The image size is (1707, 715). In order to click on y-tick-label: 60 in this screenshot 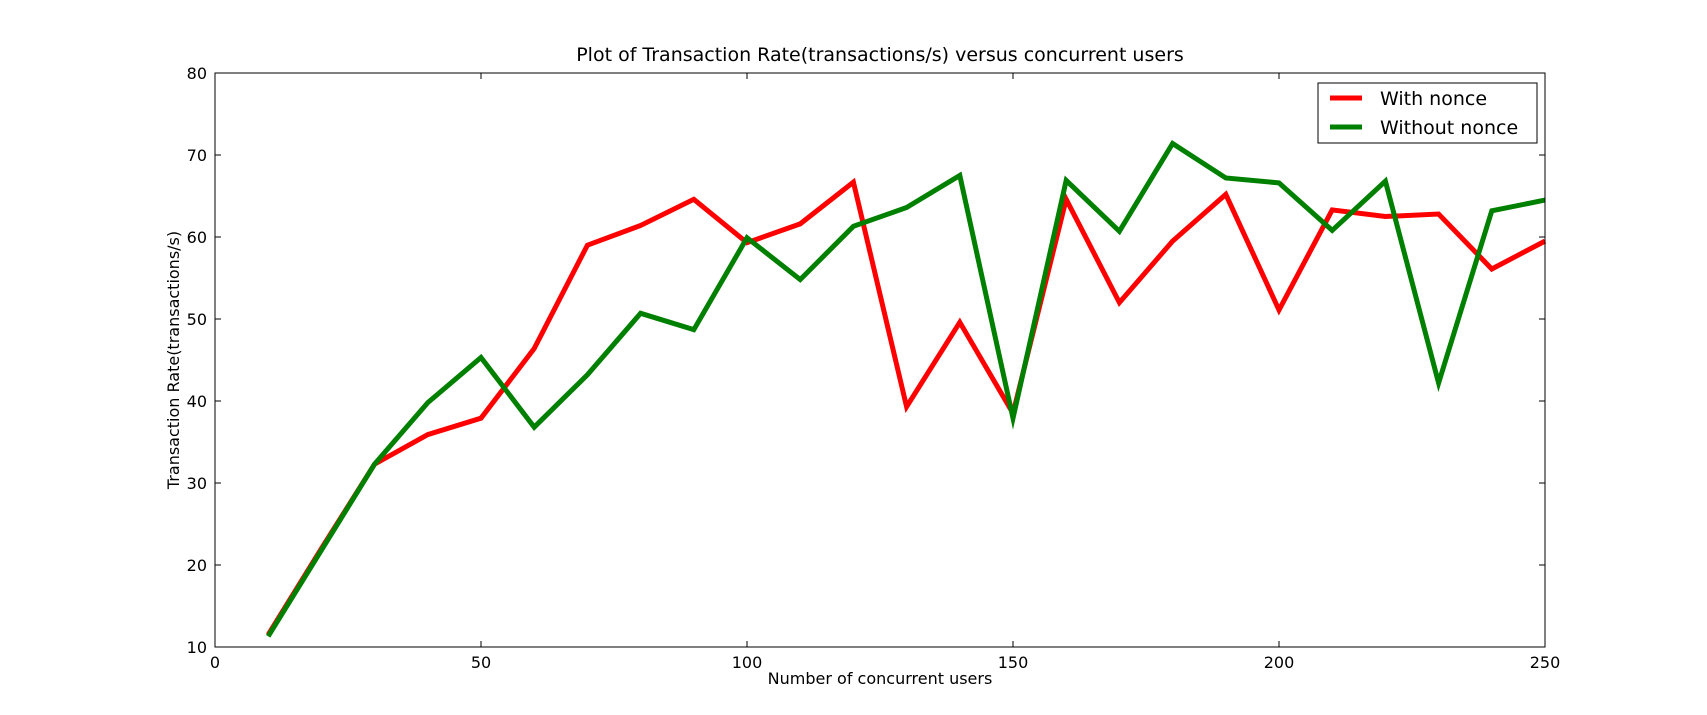, I will do `click(197, 237)`.